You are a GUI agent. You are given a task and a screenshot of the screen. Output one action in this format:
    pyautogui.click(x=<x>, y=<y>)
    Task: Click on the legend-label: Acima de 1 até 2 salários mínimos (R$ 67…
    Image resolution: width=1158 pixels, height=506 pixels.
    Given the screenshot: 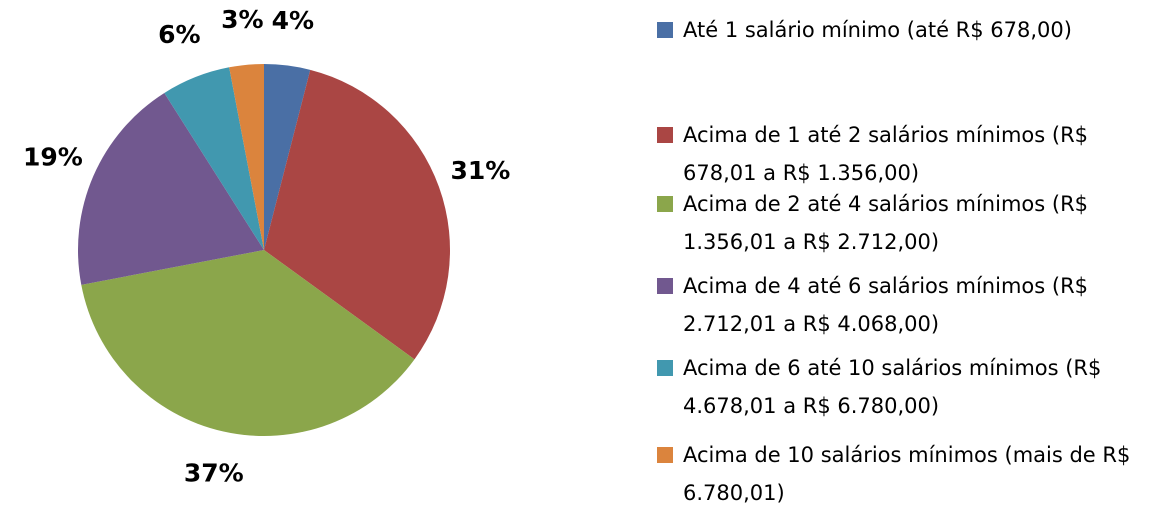 What is the action you would take?
    pyautogui.click(x=886, y=154)
    